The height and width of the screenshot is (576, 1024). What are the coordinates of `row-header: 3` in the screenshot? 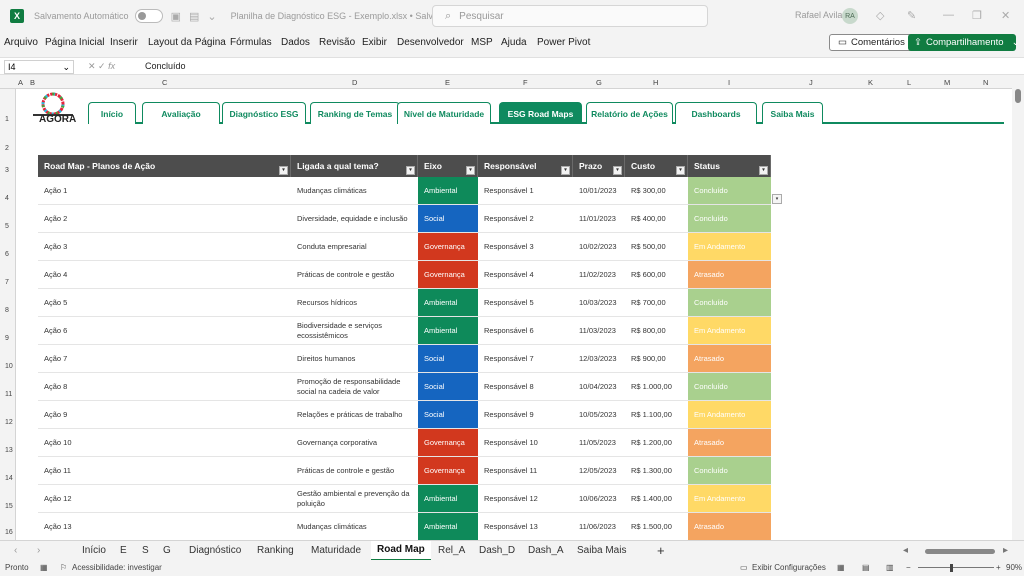 It's located at (7, 170).